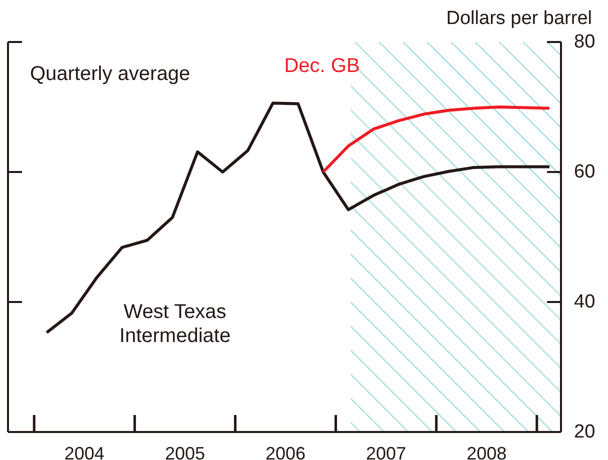  What do you see at coordinates (436, 140) in the screenshot?
I see `line-series` at bounding box center [436, 140].